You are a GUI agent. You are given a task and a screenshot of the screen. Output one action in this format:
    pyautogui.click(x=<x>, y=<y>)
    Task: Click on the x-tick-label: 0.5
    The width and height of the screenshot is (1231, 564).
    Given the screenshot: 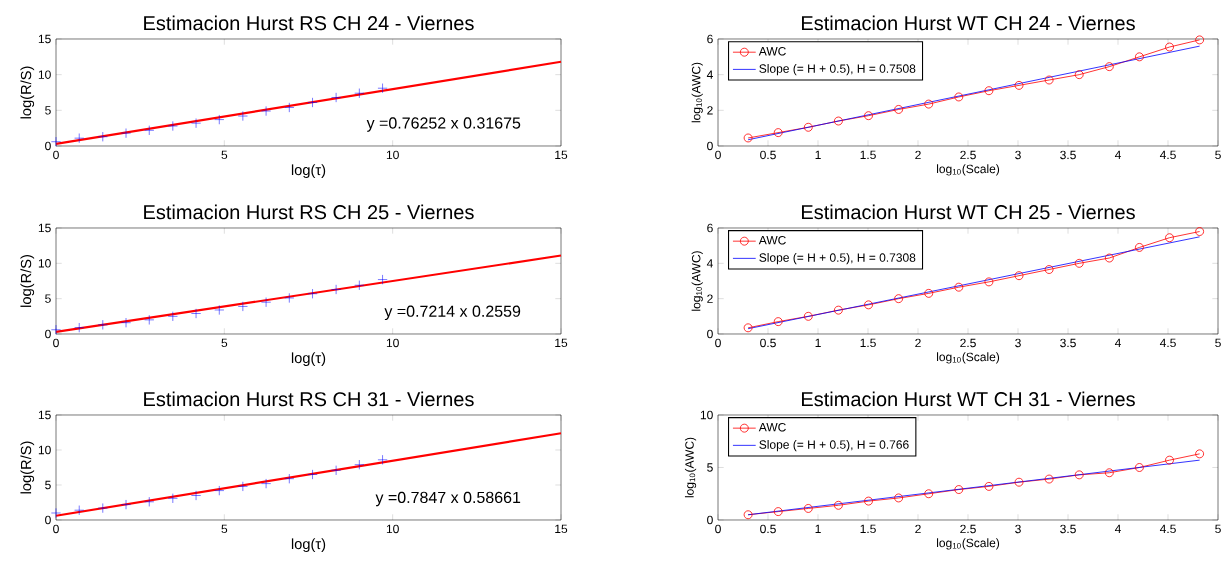 What is the action you would take?
    pyautogui.click(x=768, y=529)
    